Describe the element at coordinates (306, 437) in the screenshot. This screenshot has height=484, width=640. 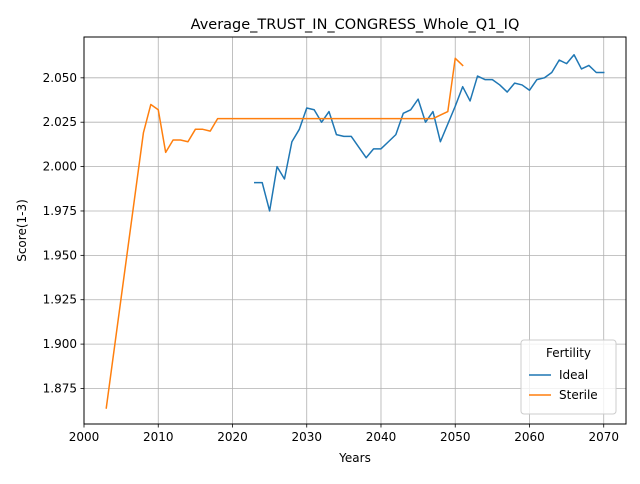
I see `x-tick-label: 2030` at that location.